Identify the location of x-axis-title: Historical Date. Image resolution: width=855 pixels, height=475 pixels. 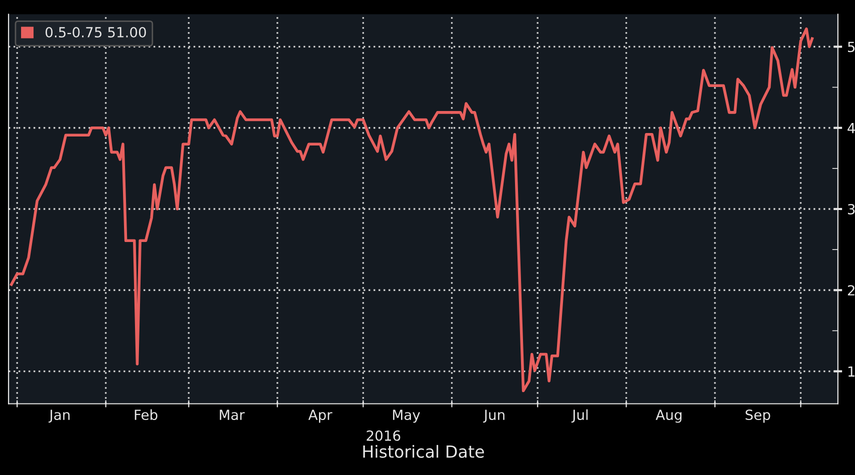
(423, 451).